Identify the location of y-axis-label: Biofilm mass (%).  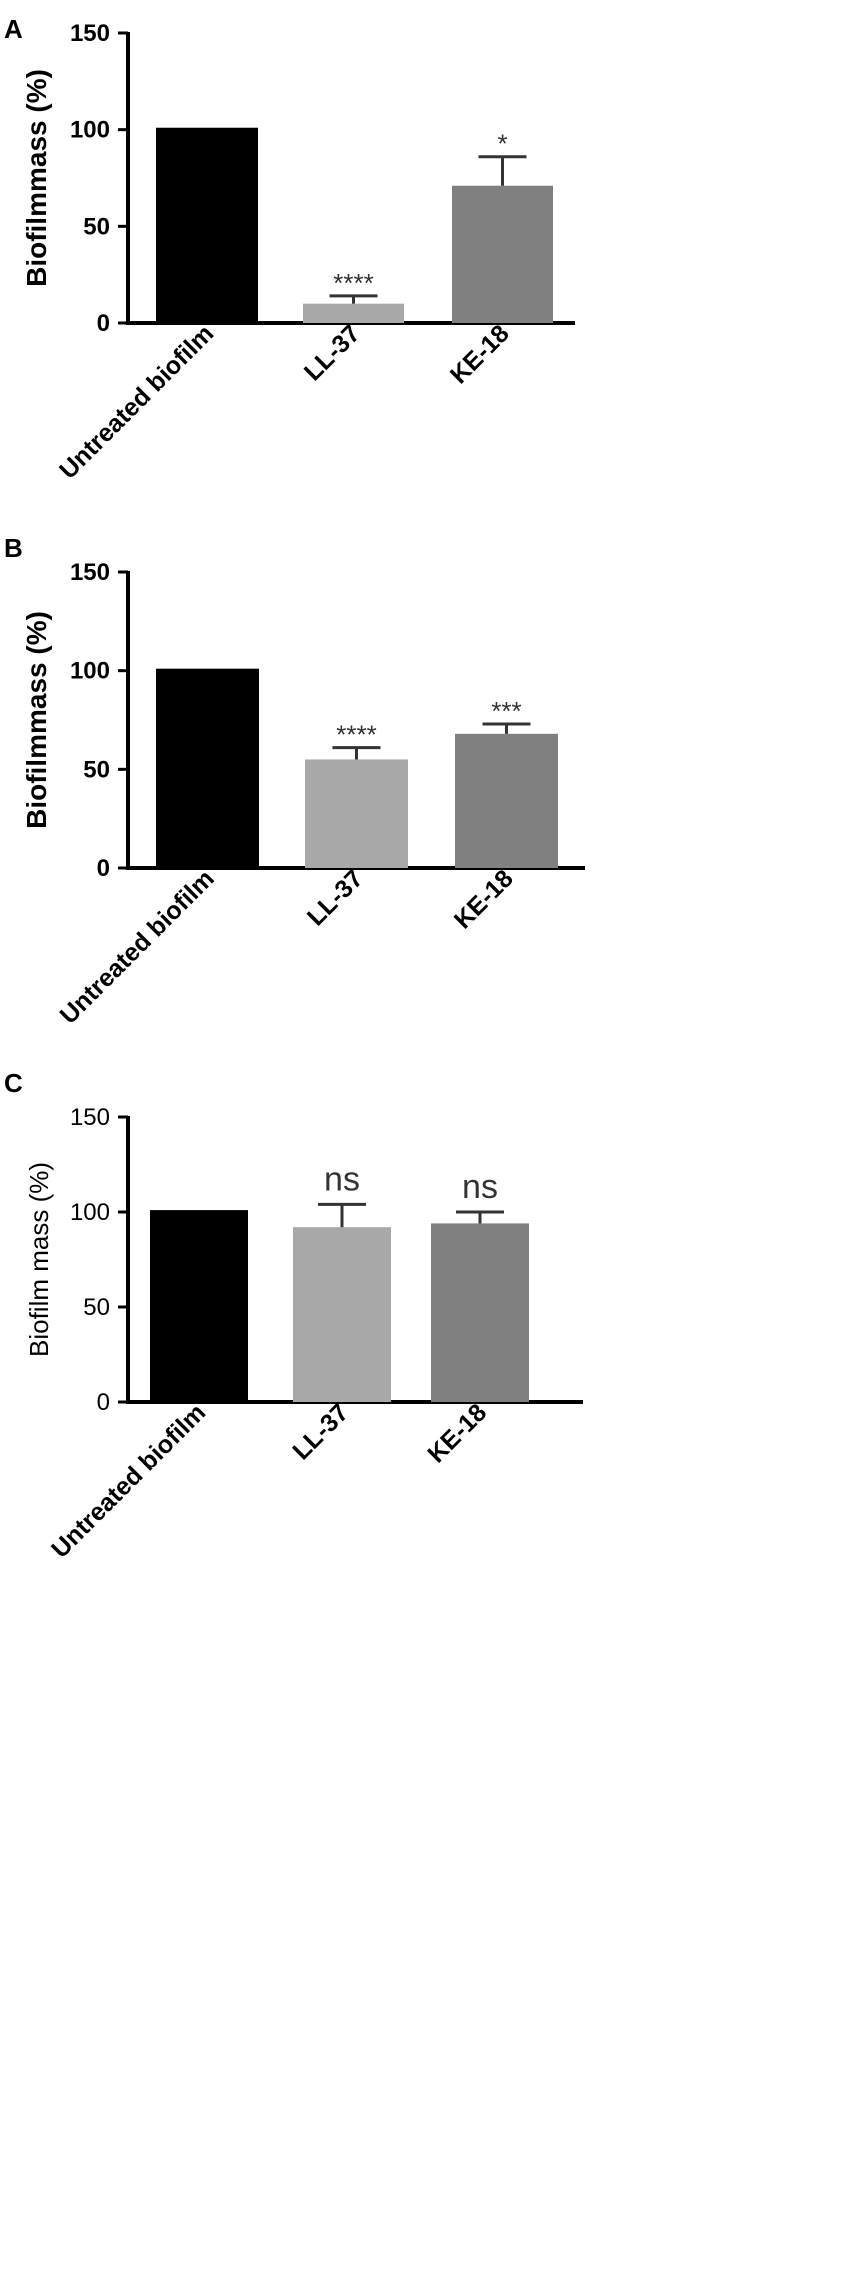
(39, 1259).